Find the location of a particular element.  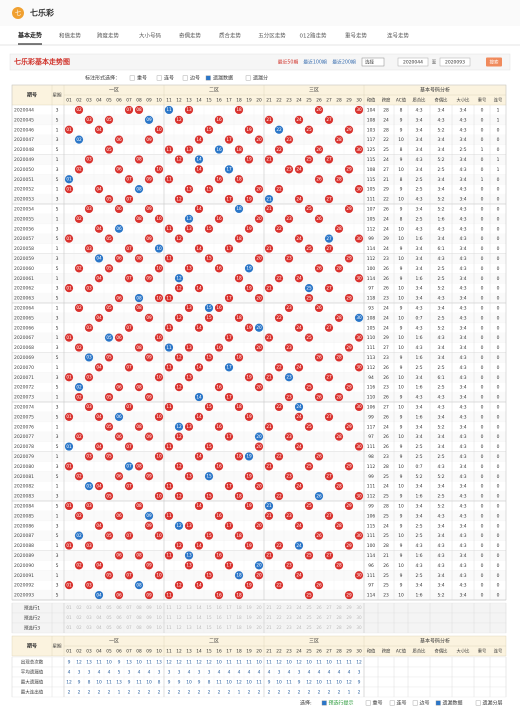

mark-option: 重号 is located at coordinates (142, 78).